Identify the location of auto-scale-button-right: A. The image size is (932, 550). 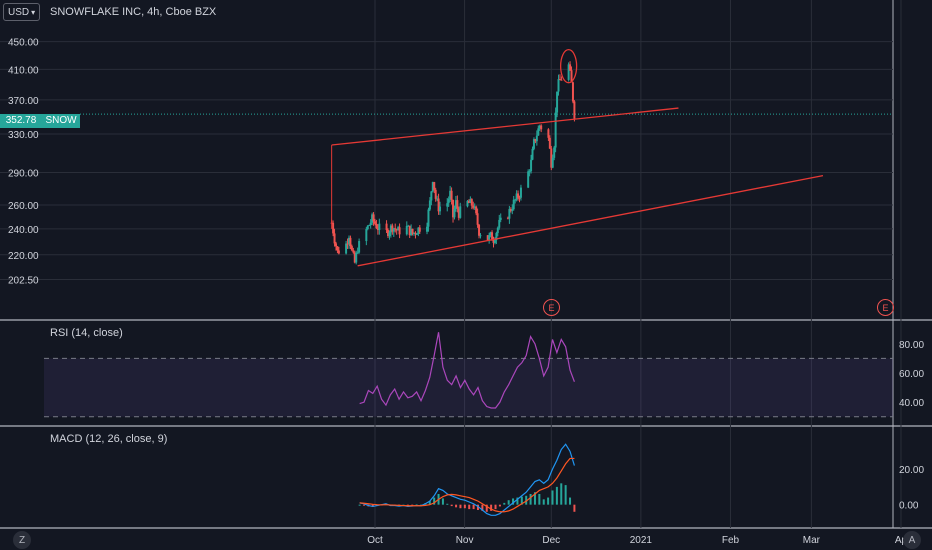
(912, 540).